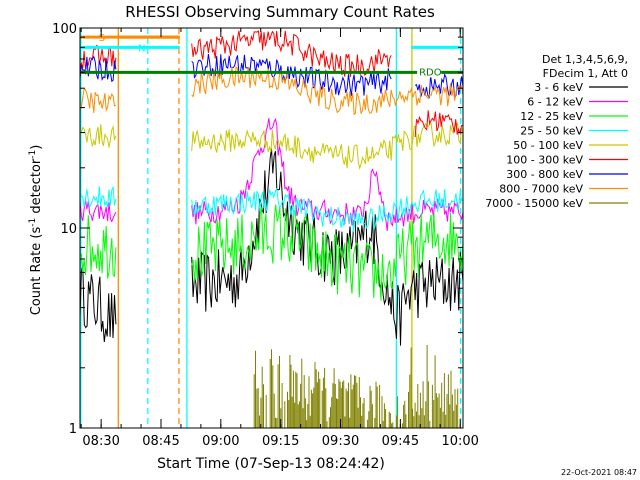 The image size is (640, 480). Describe the element at coordinates (36, 188) in the screenshot. I see `y-axis-label-tail: detector` at that location.